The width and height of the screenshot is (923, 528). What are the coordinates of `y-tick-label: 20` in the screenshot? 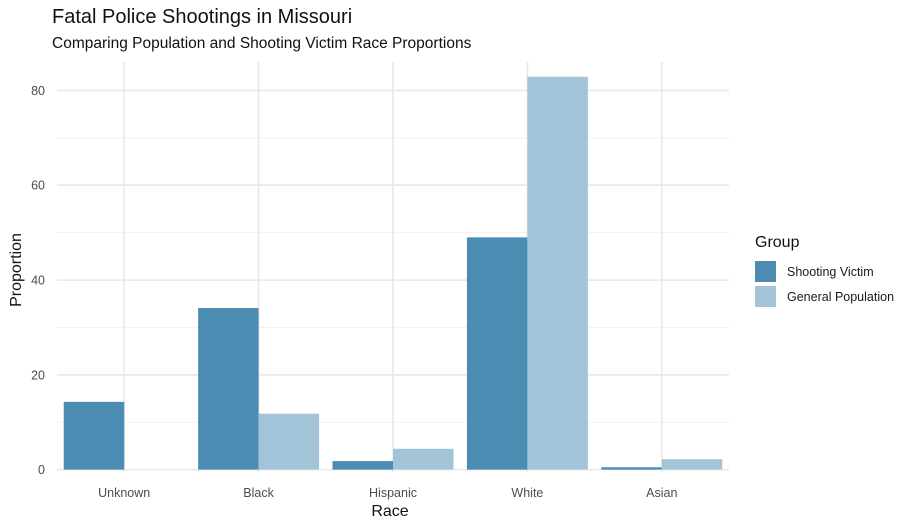 It's located at (38, 375).